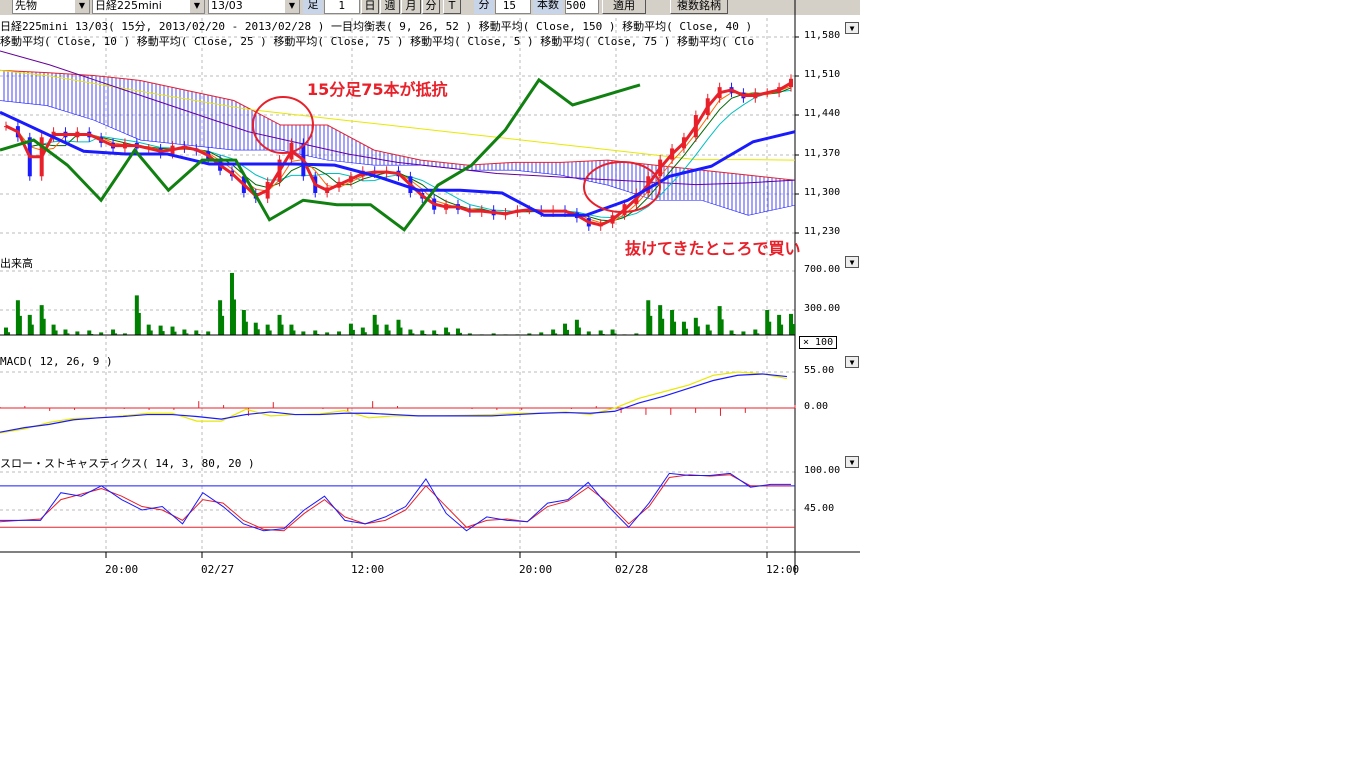 This screenshot has width=1366, height=768. I want to click on symbol-value: 日経225mini, so click(128, 6).